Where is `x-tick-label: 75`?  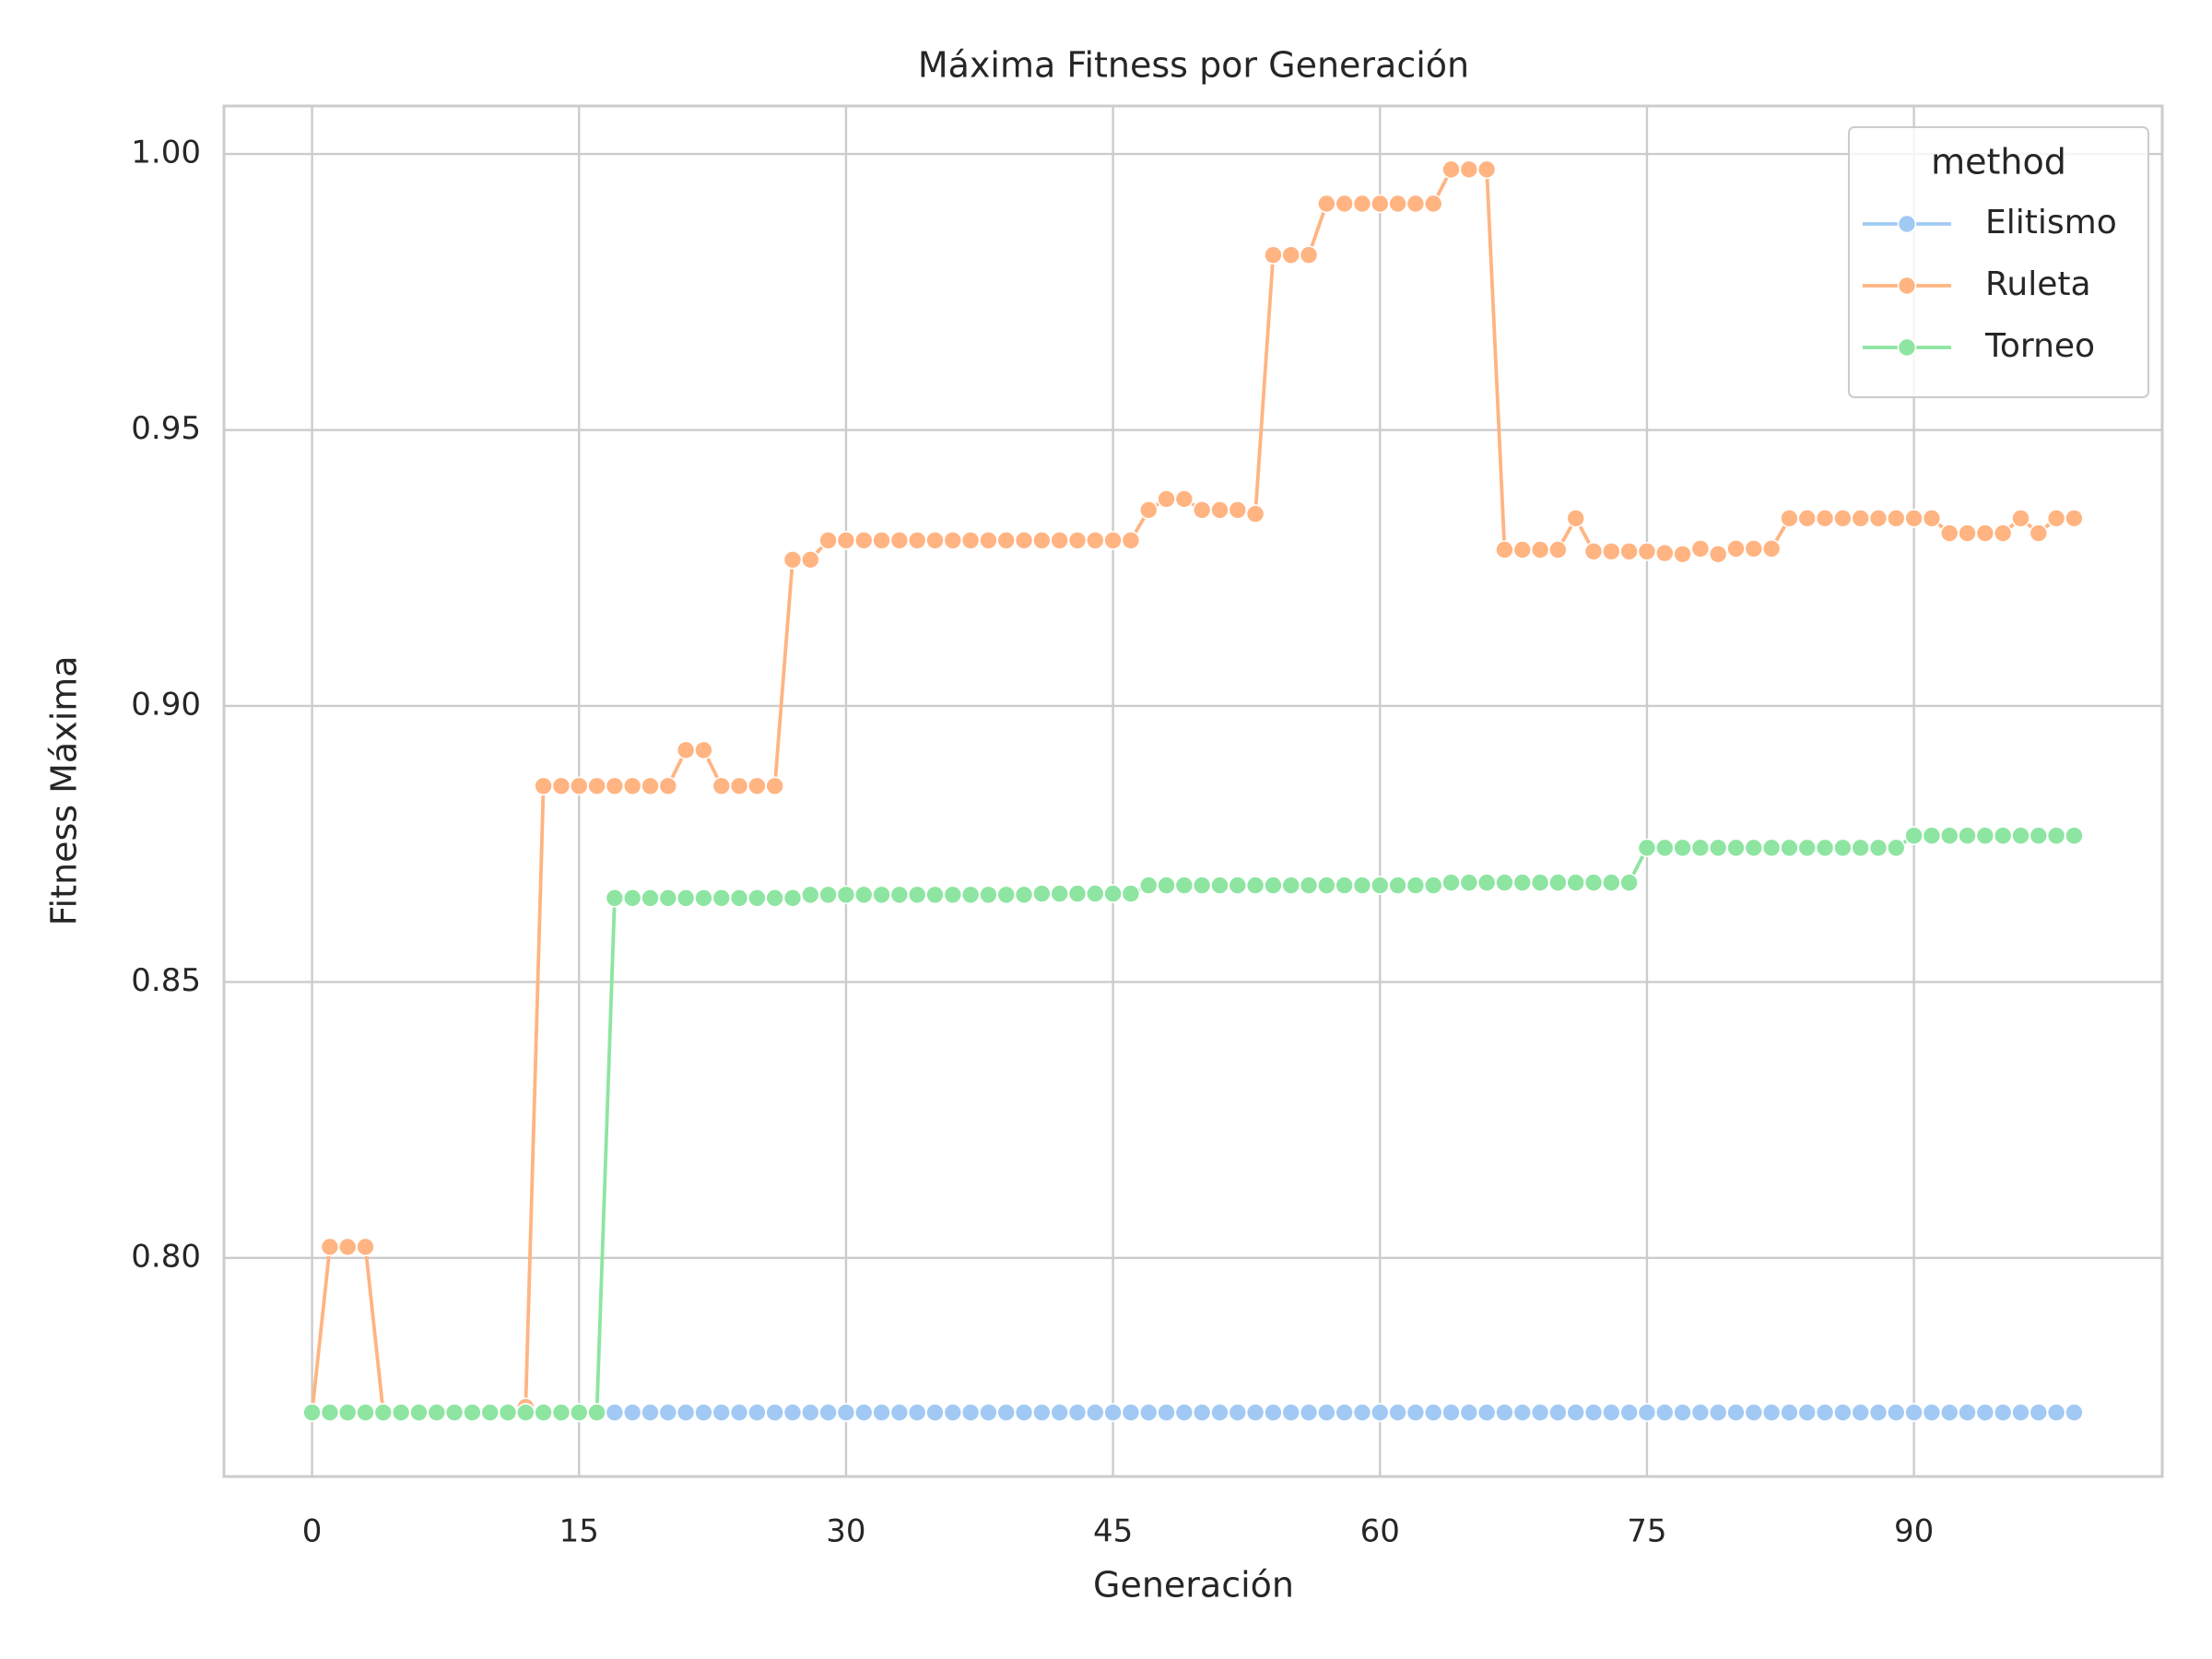 x-tick-label: 75 is located at coordinates (1646, 1531).